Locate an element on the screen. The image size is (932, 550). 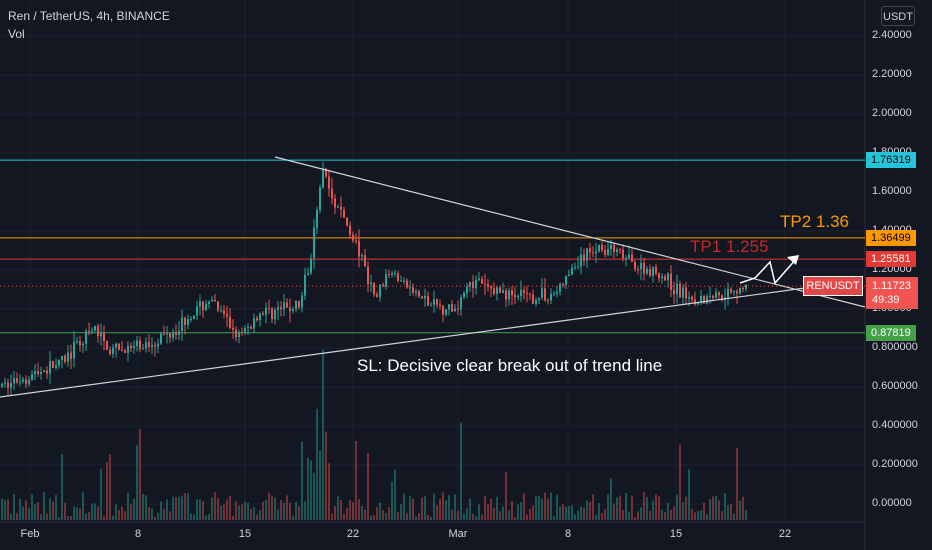
volume-indicator-label: Vol is located at coordinates (16, 34).